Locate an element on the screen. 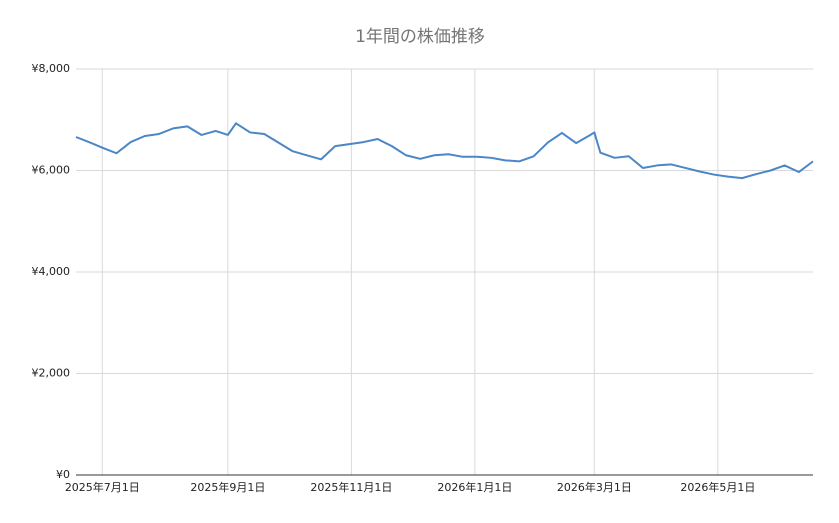 This screenshot has width=839, height=523. y-tick-label: ¥8,000 is located at coordinates (51, 68).